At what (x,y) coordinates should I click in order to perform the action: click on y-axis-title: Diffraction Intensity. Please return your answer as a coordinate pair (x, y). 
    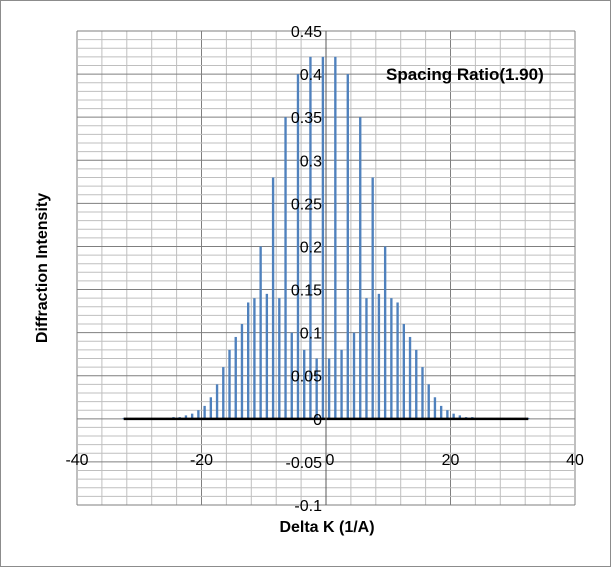
    Looking at the image, I should click on (42, 268).